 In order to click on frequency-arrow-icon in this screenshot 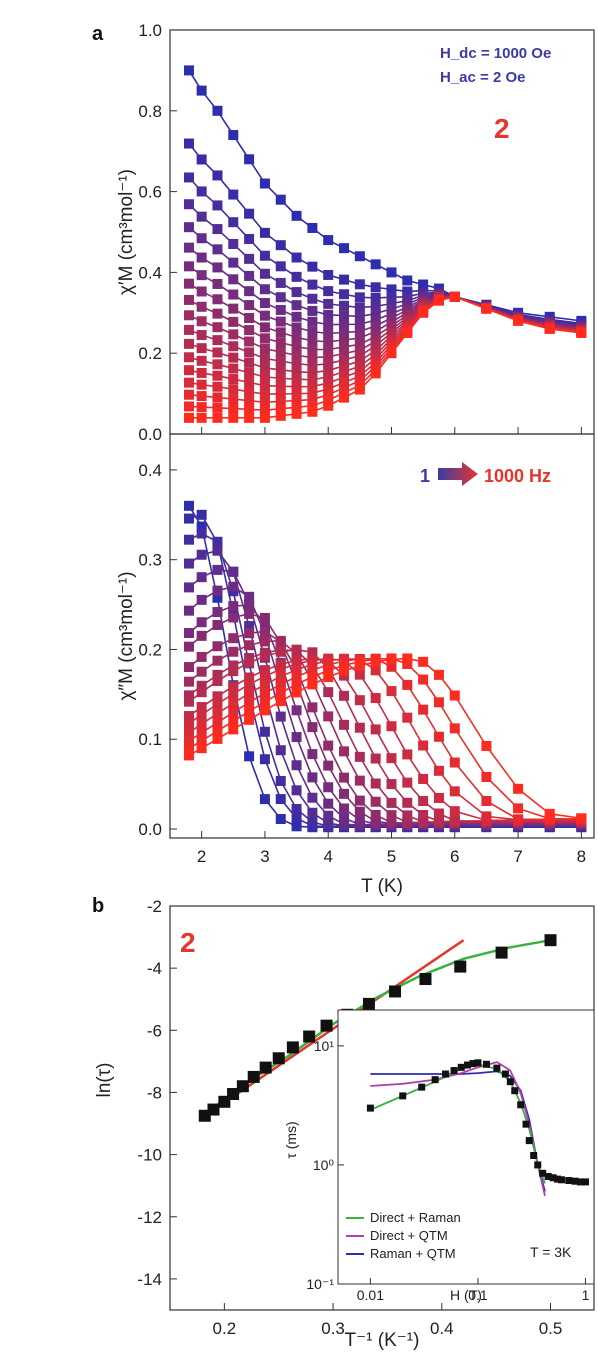, I will do `click(458, 474)`.